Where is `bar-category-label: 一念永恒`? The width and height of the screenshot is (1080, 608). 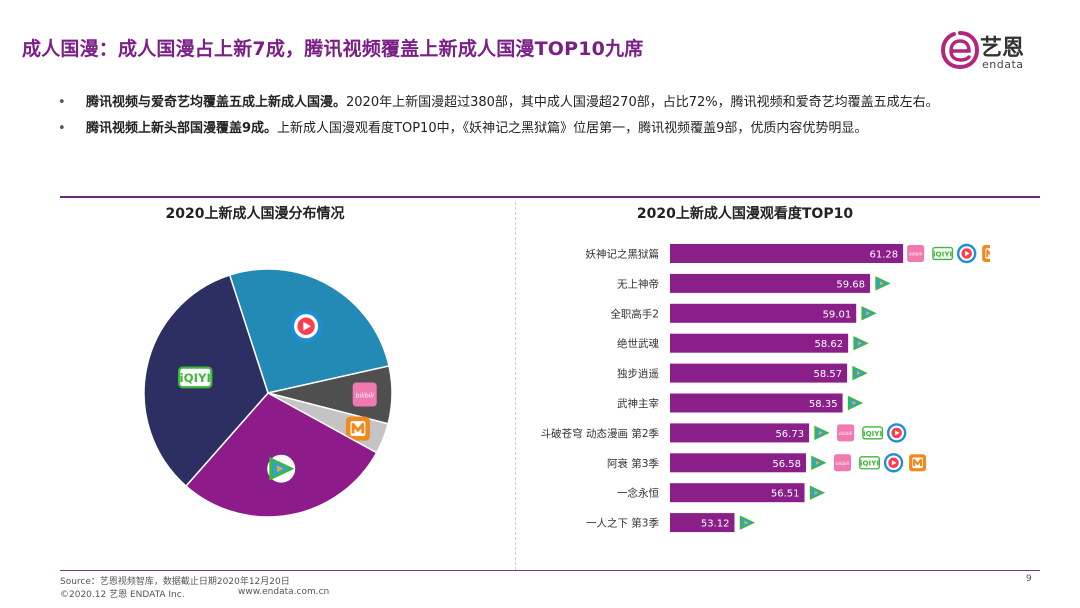
bar-category-label: 一念永恒 is located at coordinates (638, 493).